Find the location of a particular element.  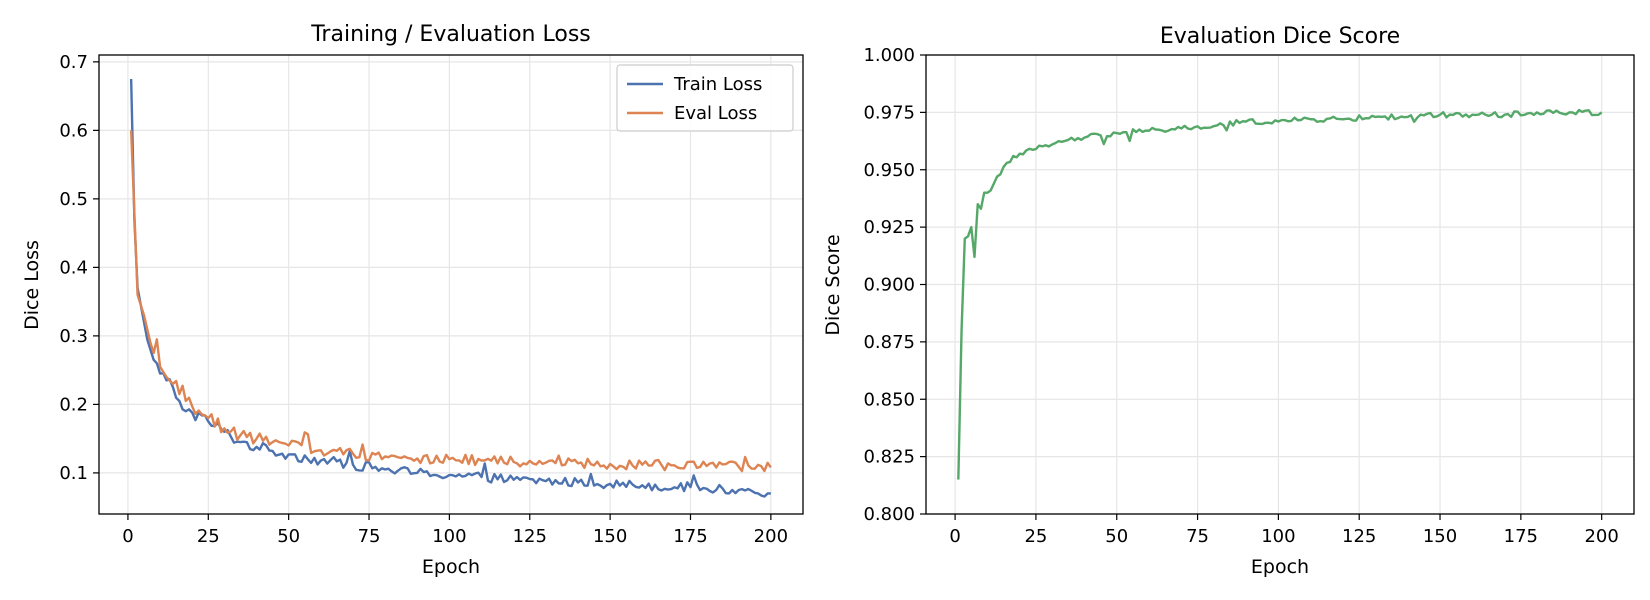

legend-box is located at coordinates (705, 98).